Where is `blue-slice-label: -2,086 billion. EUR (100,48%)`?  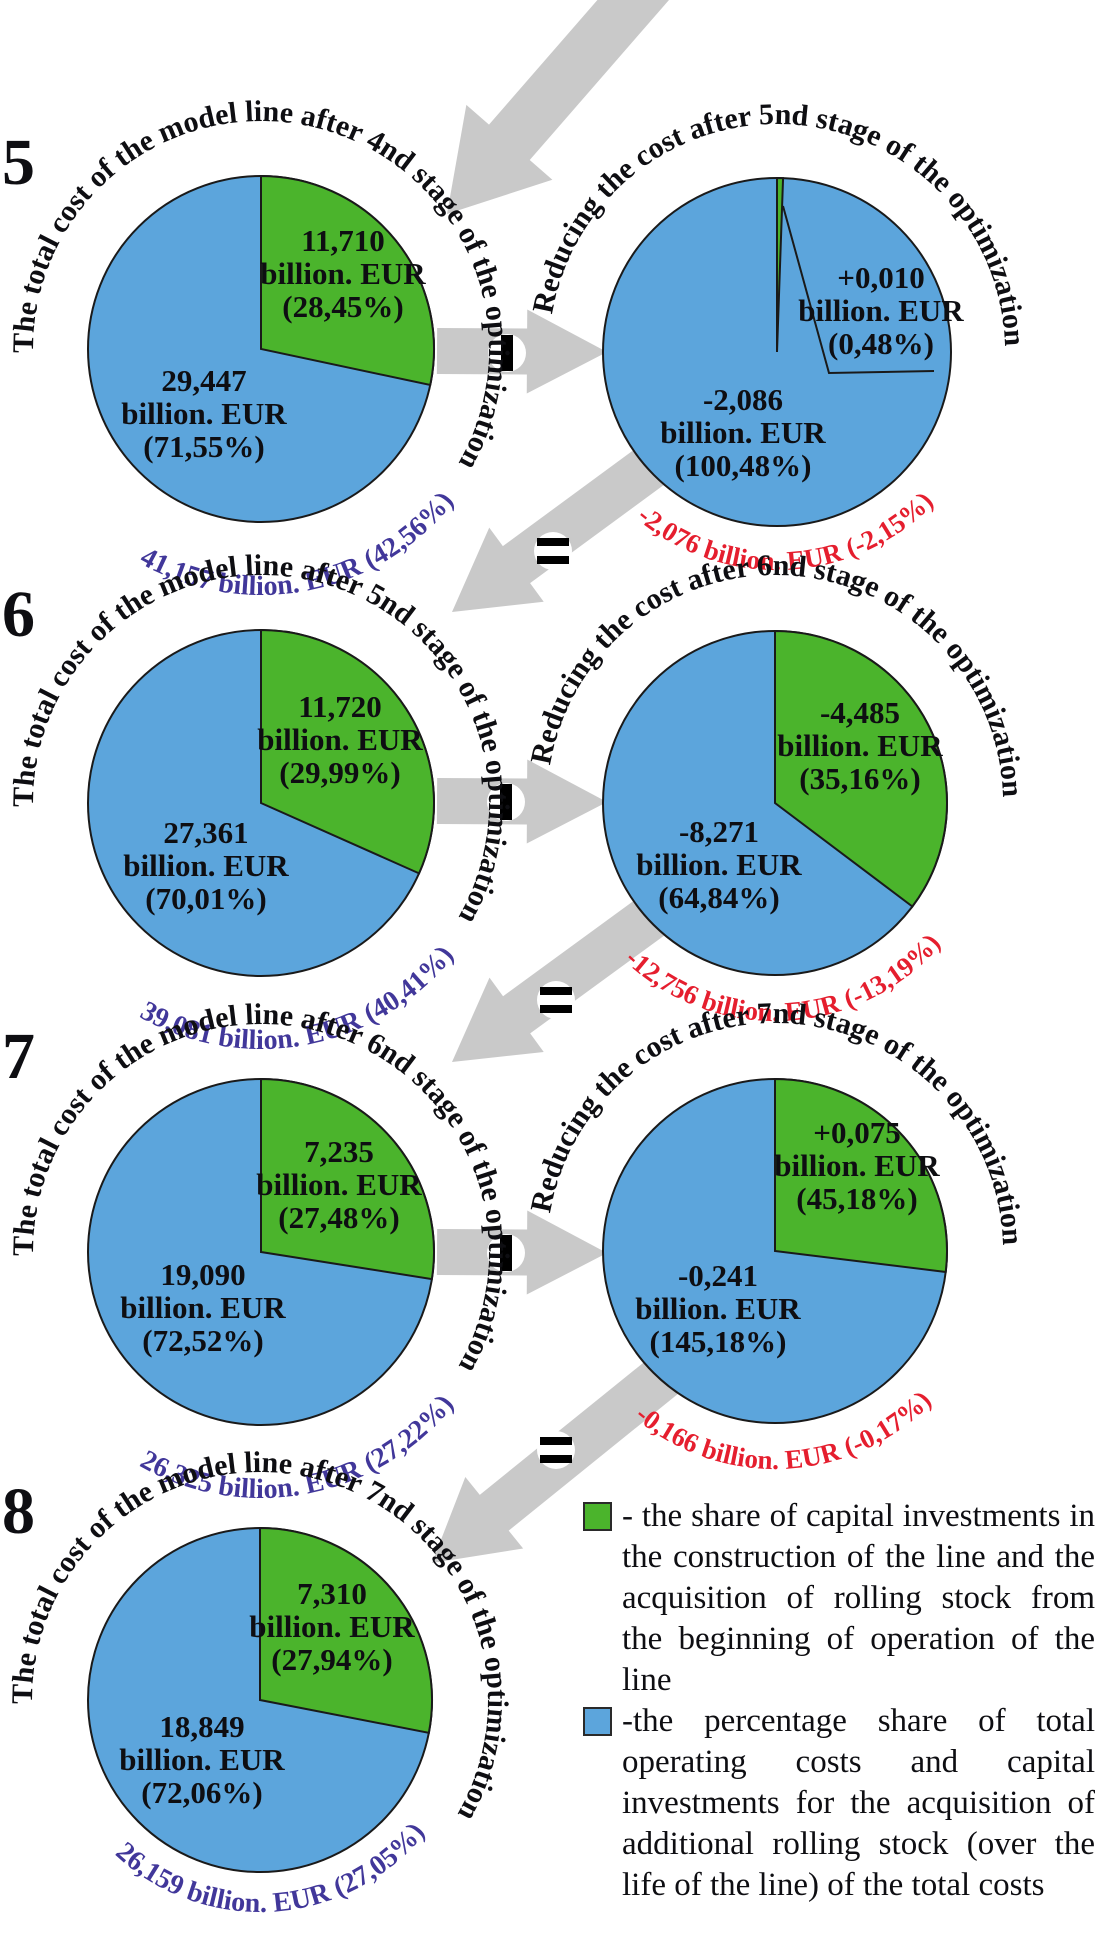
blue-slice-label: -2,086 billion. EUR (100,48%) is located at coordinates (743, 432).